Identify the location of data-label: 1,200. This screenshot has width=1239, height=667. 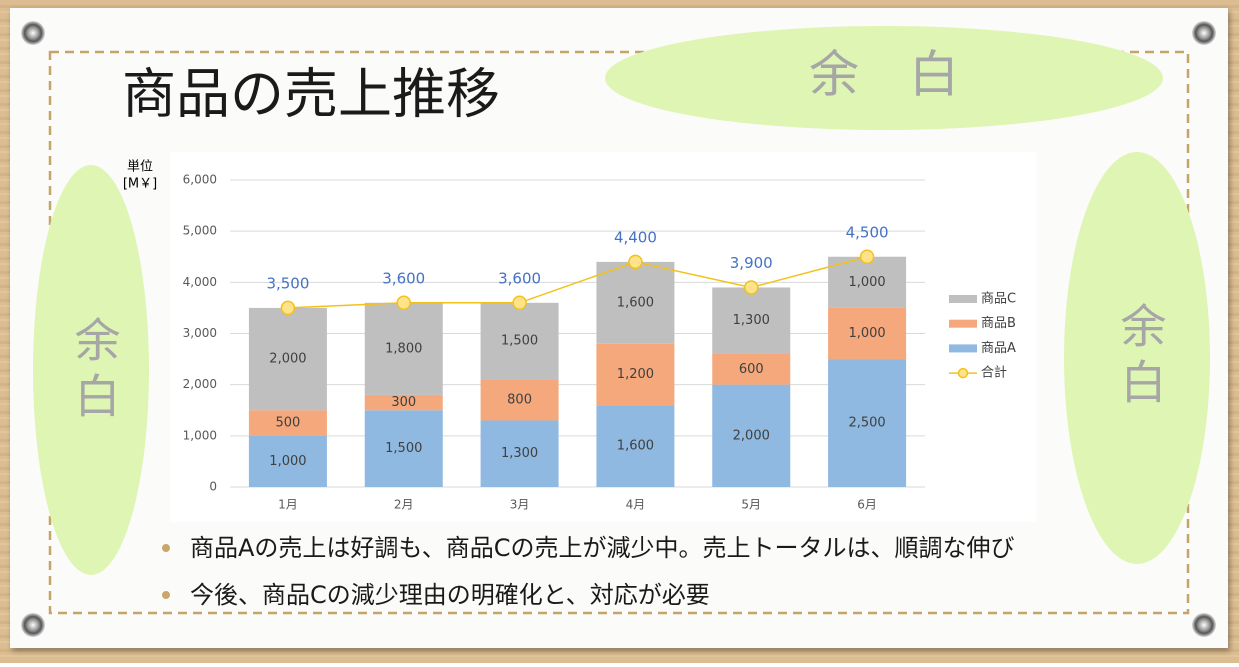
(635, 374).